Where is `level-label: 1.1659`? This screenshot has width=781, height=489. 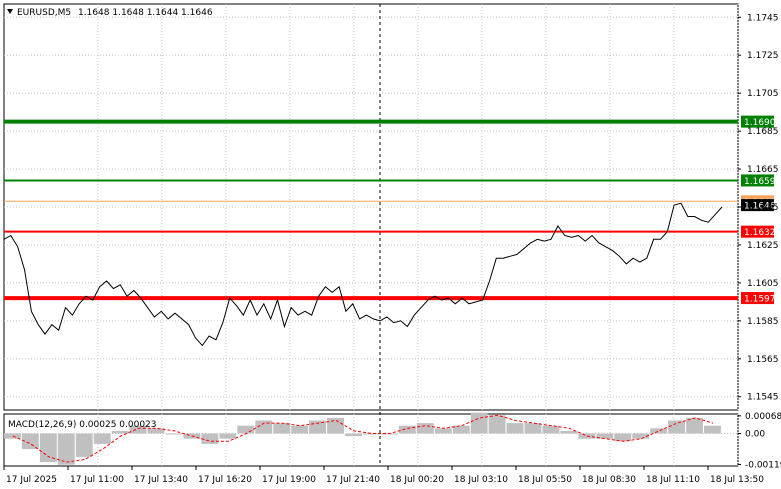 level-label: 1.1659 is located at coordinates (760, 182).